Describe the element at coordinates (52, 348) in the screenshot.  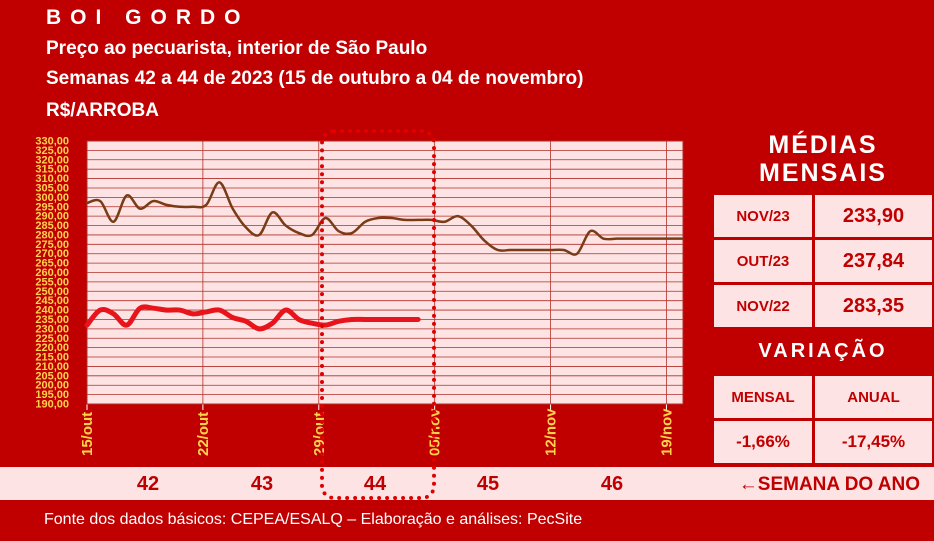
I see `y-tick-label: 220,00` at that location.